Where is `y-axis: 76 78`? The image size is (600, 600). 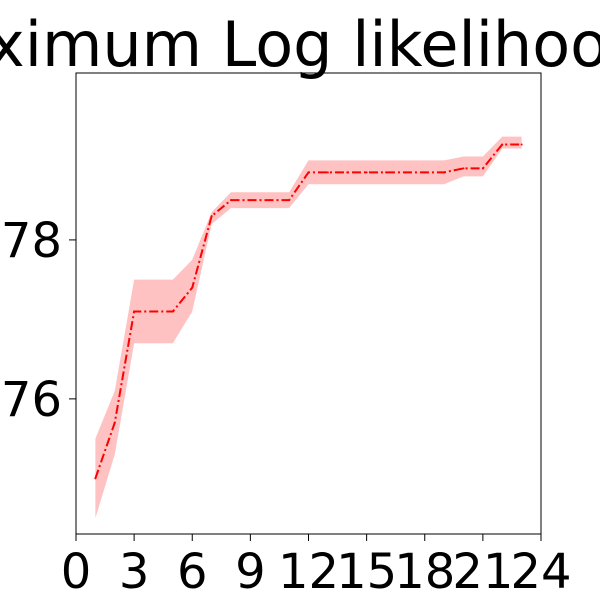 y-axis: 76 78 is located at coordinates (38, 320).